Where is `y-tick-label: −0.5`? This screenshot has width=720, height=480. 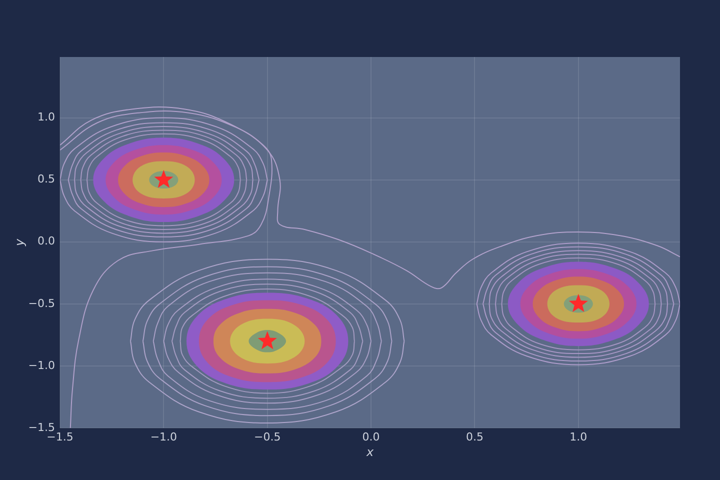
y-tick-label: −0.5 is located at coordinates (41, 303).